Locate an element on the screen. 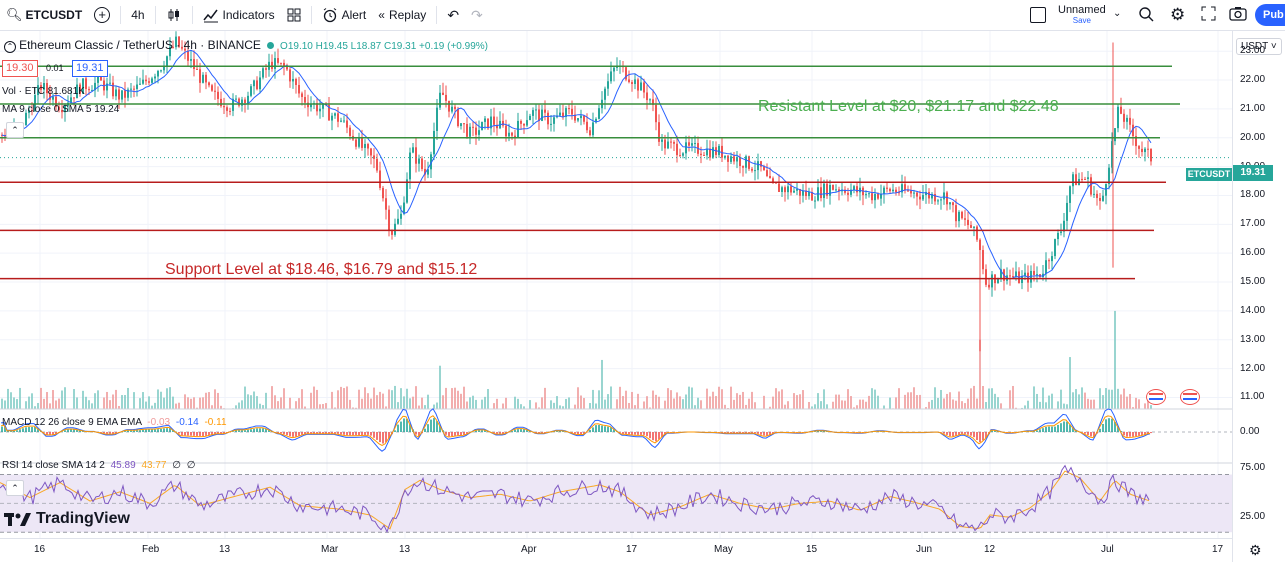 The width and height of the screenshot is (1285, 563). collapse-legend-button: ⌃ is located at coordinates (15, 130).